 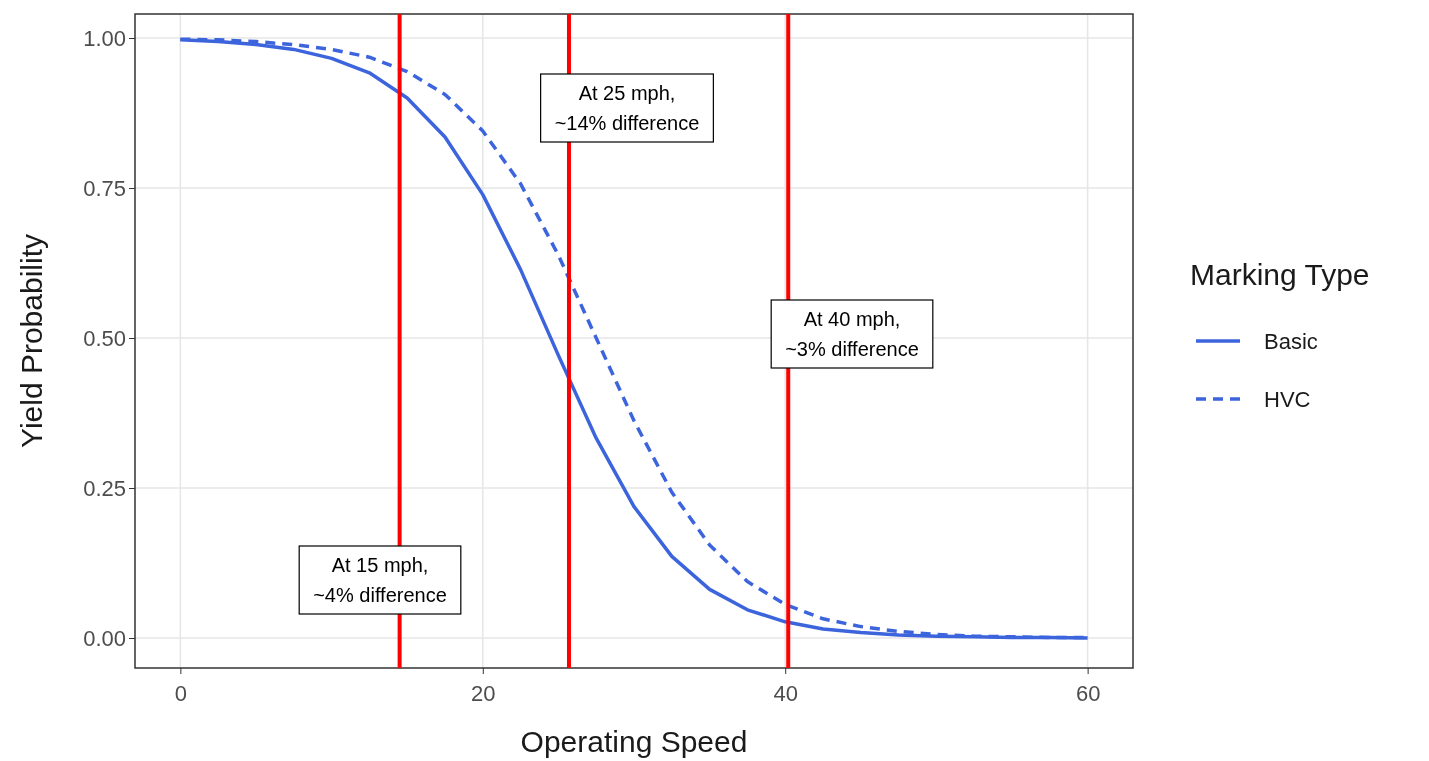 I want to click on legend-label: HVC, so click(x=1287, y=399).